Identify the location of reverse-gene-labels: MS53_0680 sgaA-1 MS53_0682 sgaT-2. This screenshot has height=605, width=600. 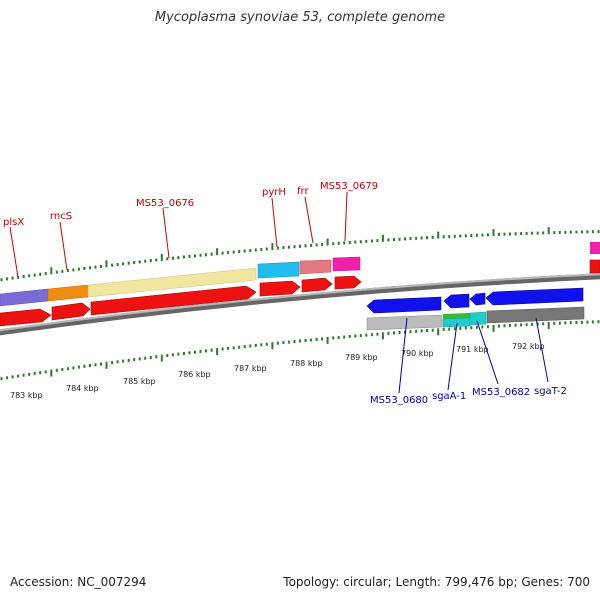
(468, 361).